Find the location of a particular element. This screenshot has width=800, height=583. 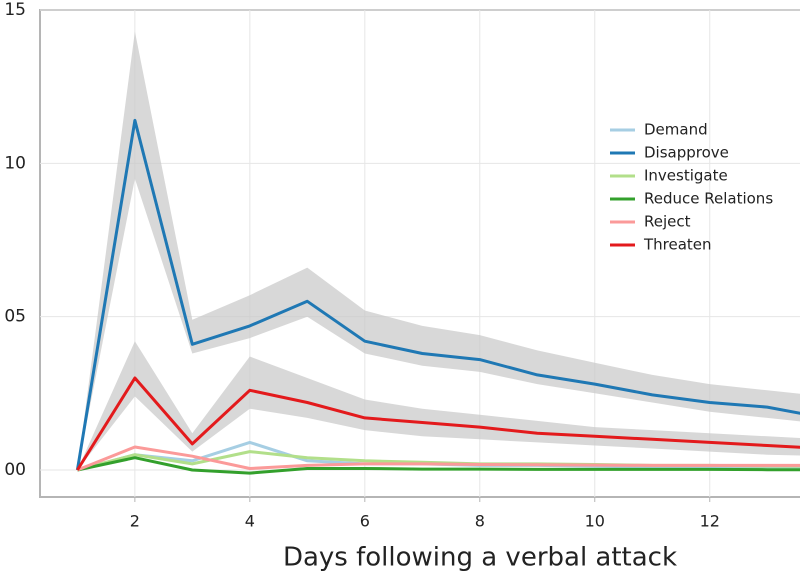

y-tick-label: 10 is located at coordinates (15, 163).